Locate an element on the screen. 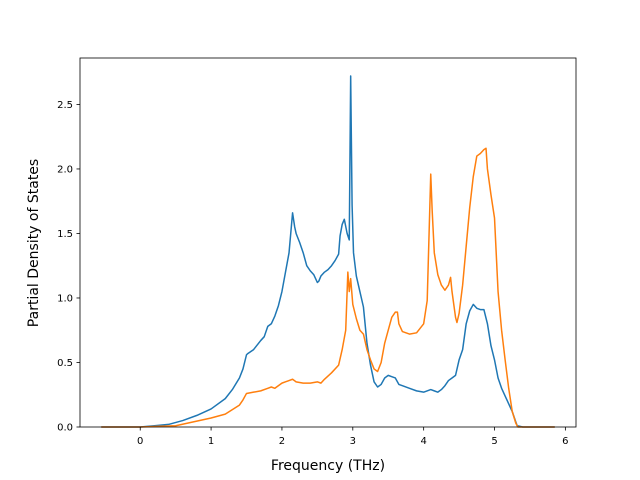  x-tick-label: 0 is located at coordinates (140, 441).